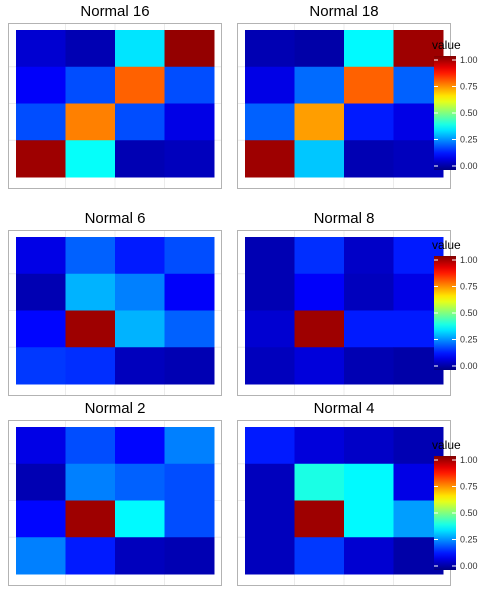  I want to click on panel-title: Normal 16, so click(114, 11).